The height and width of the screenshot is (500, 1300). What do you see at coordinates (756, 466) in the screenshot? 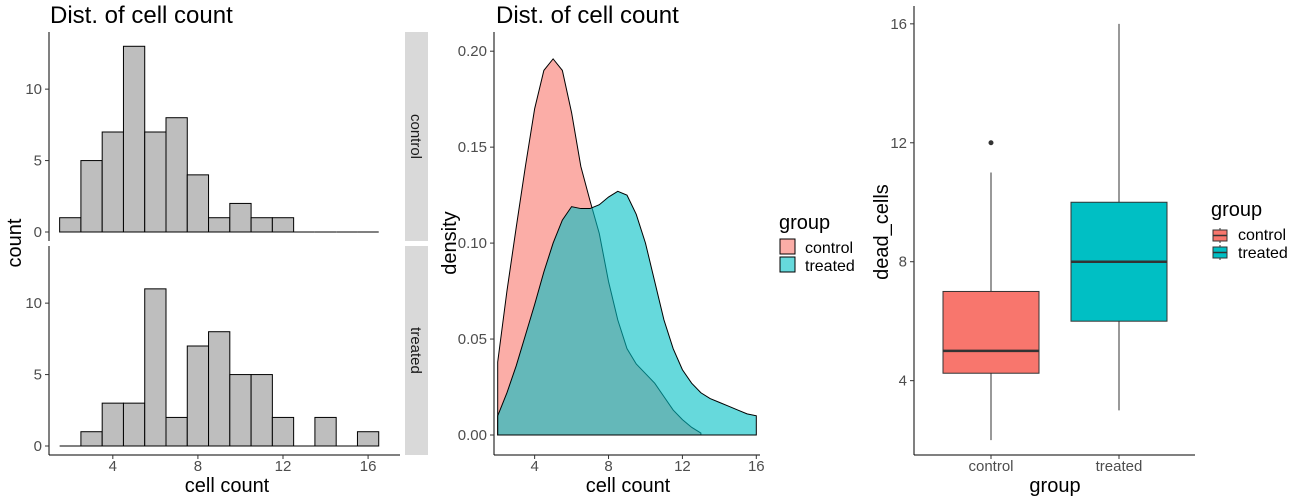
I see `density-x-tick-label-16: 16` at bounding box center [756, 466].